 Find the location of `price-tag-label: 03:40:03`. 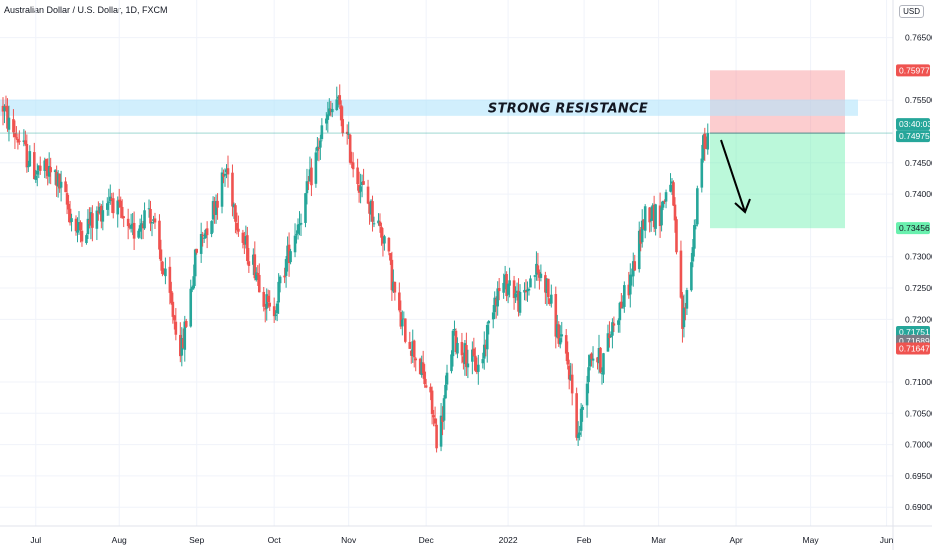

price-tag-label: 03:40:03 is located at coordinates (915, 124).